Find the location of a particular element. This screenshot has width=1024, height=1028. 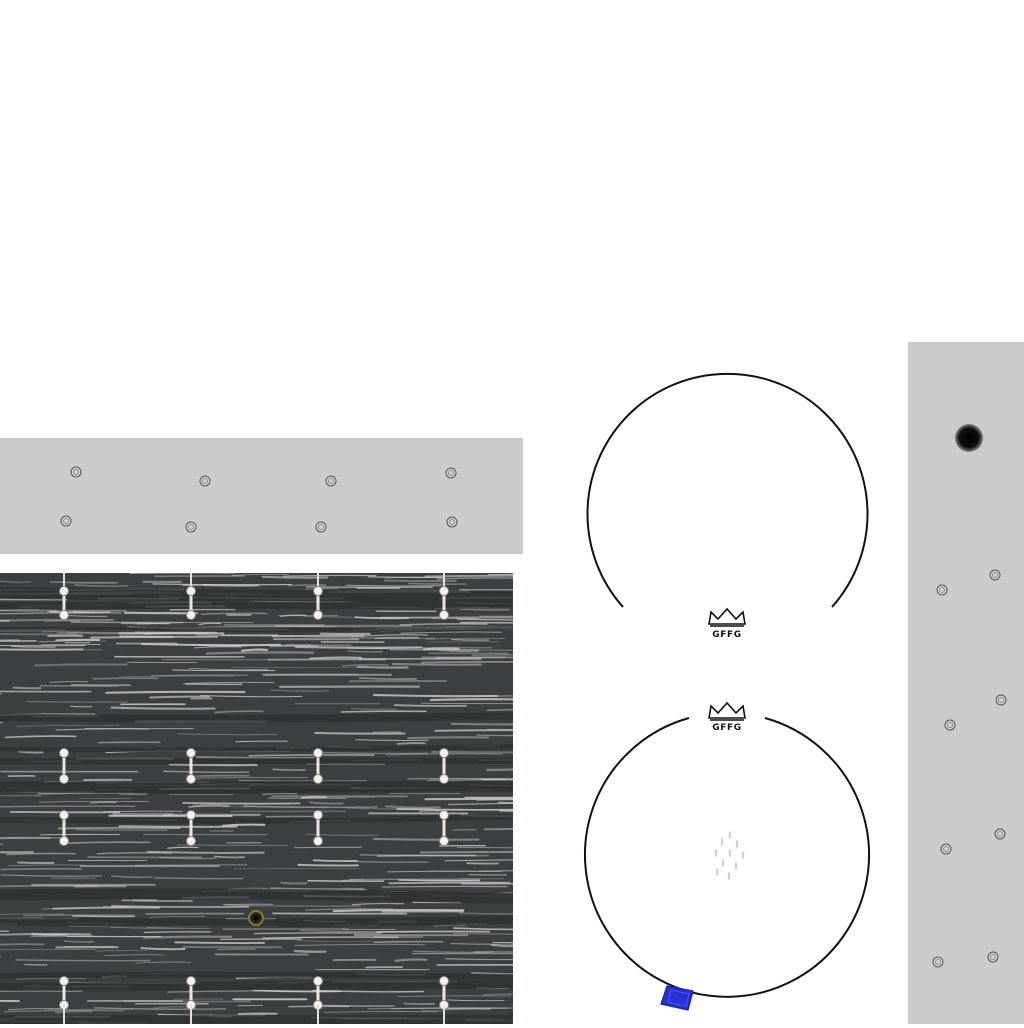

resonant-head: GFFG is located at coordinates (727, 856).